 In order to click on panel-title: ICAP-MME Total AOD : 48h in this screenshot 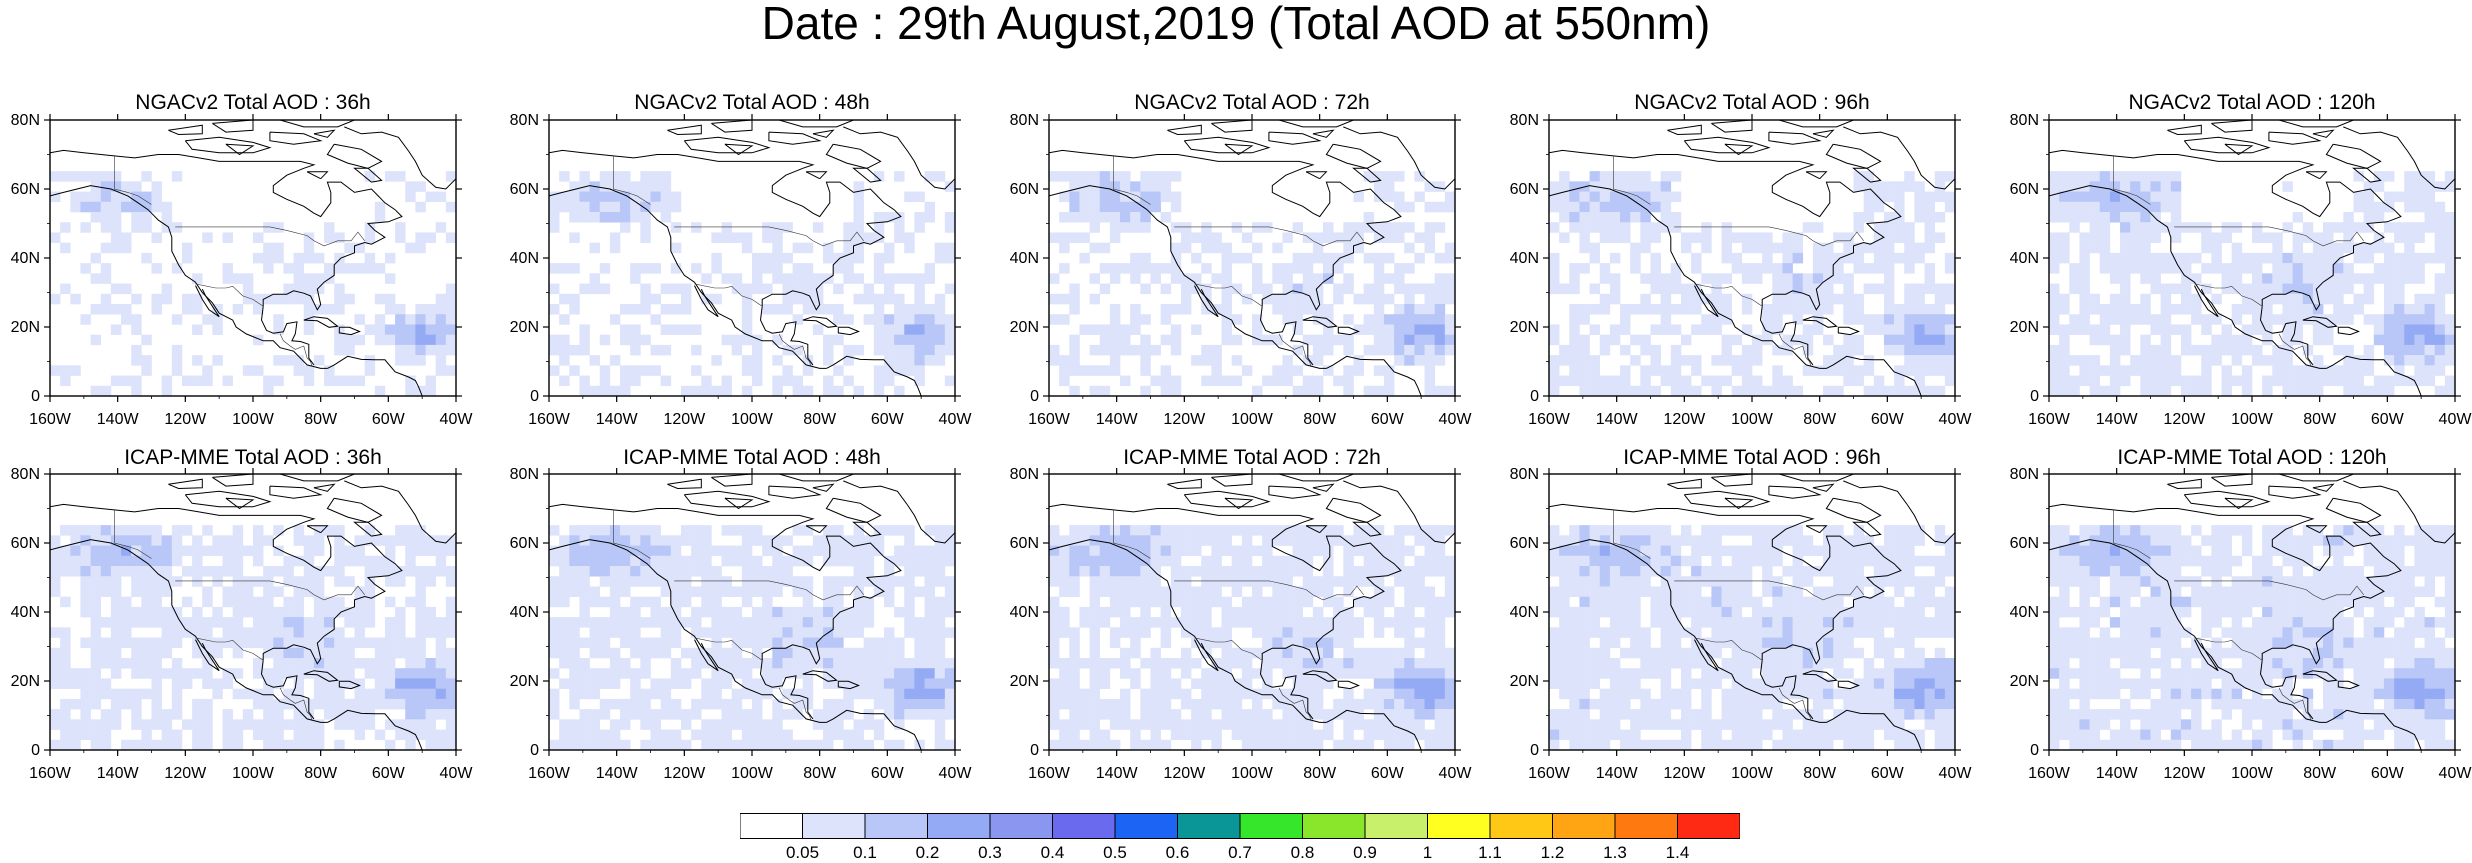, I will do `click(752, 458)`.